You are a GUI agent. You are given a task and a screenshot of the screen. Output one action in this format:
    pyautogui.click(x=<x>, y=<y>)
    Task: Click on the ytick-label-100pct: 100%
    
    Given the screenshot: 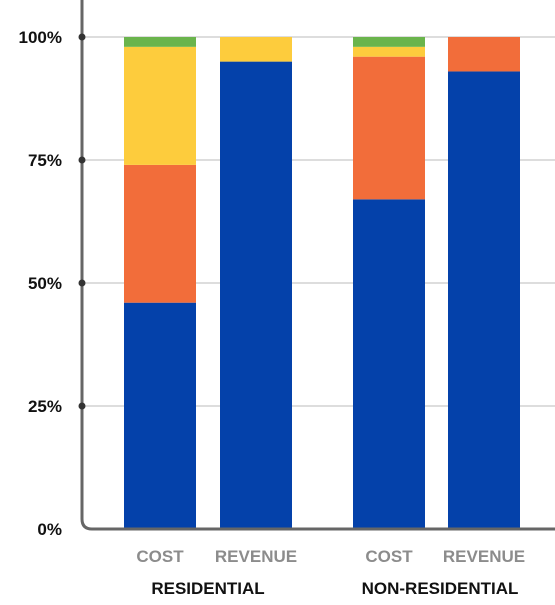 What is the action you would take?
    pyautogui.click(x=40, y=37)
    